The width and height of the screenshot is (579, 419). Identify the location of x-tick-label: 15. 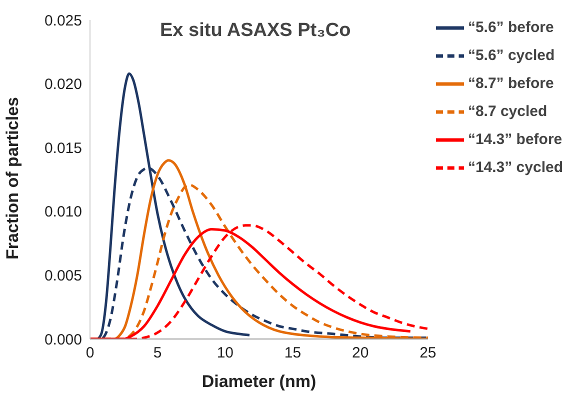
(293, 353).